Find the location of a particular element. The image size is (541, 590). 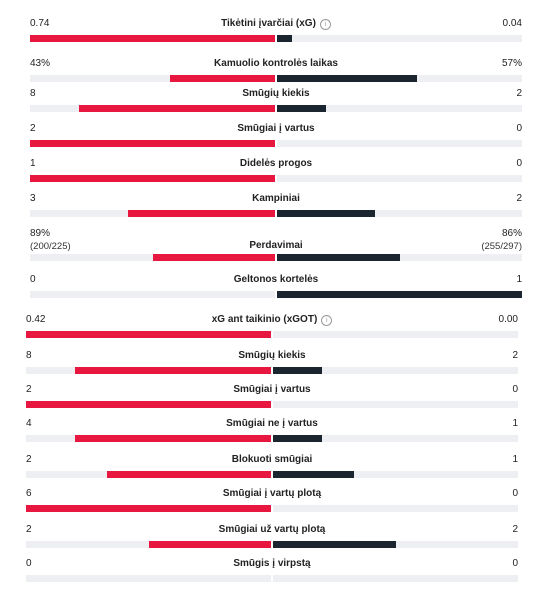

stat-label: Perdavimai is located at coordinates (276, 246).